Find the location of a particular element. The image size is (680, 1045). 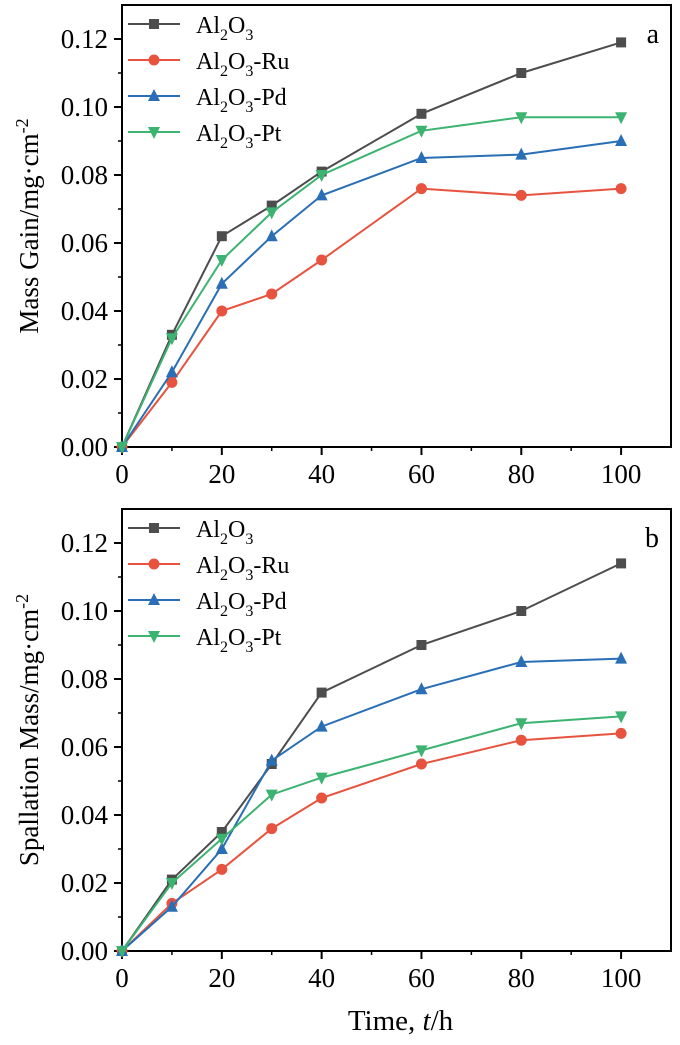

legend-item: Al2O3-Pd is located at coordinates (207, 100).